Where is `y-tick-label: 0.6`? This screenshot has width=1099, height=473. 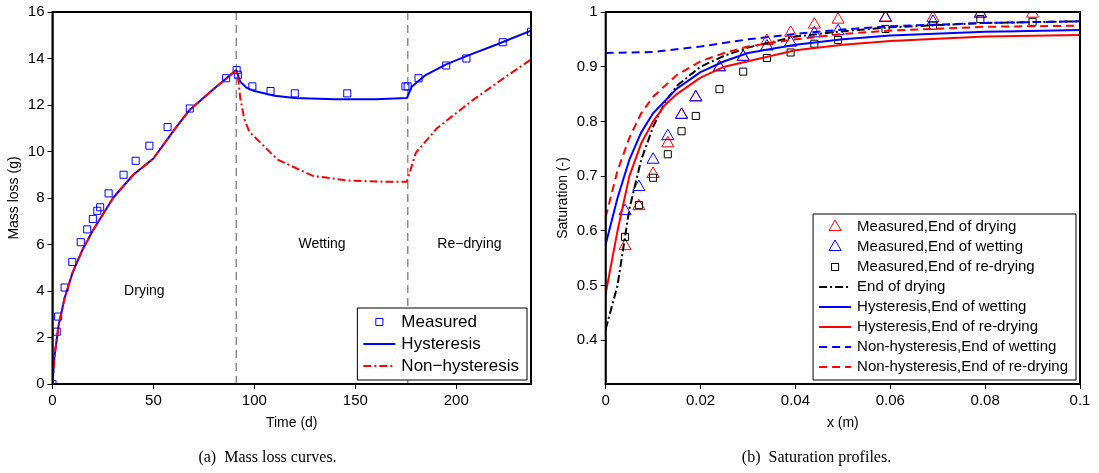
y-tick-label: 0.6 is located at coordinates (587, 229).